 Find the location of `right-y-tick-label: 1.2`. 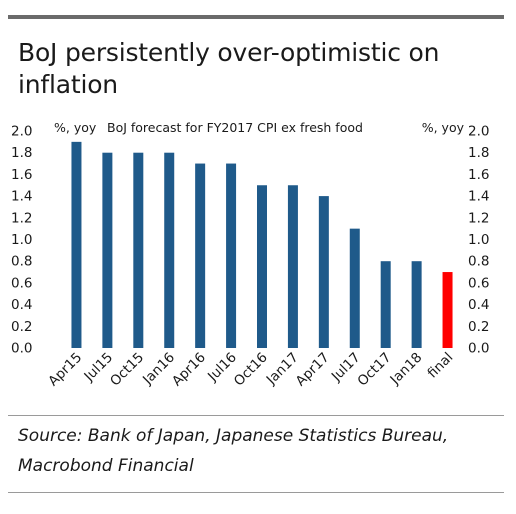

right-y-tick-label: 1.2 is located at coordinates (478, 218).